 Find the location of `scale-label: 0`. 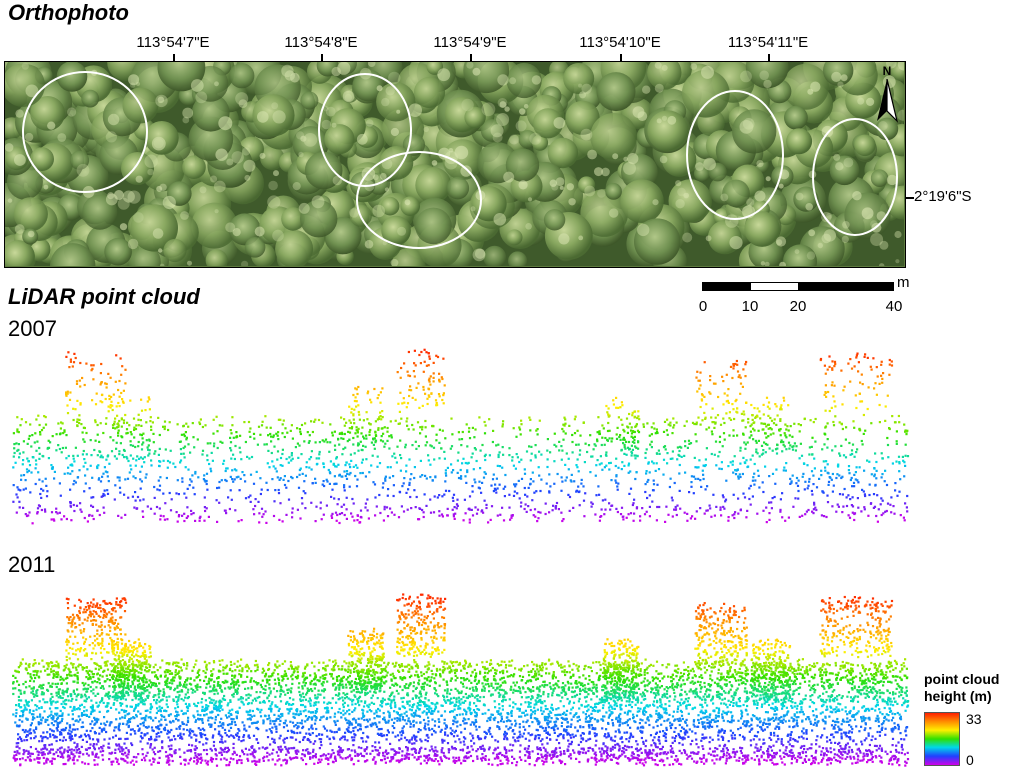

scale-label: 0 is located at coordinates (703, 306).